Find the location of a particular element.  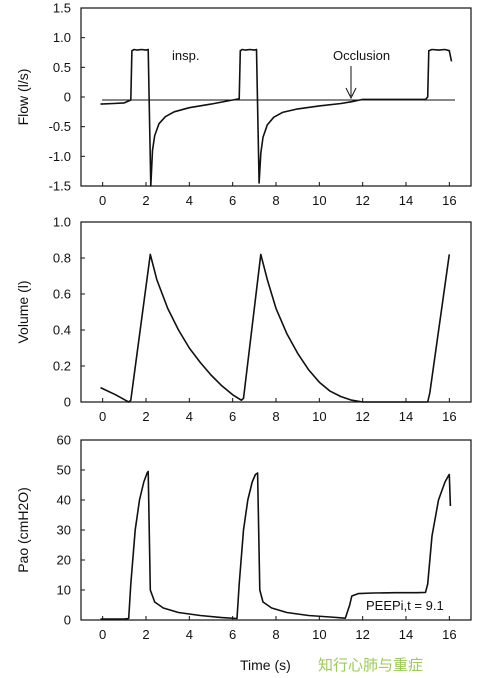

pao-x-tick-label: 8 is located at coordinates (275, 634).